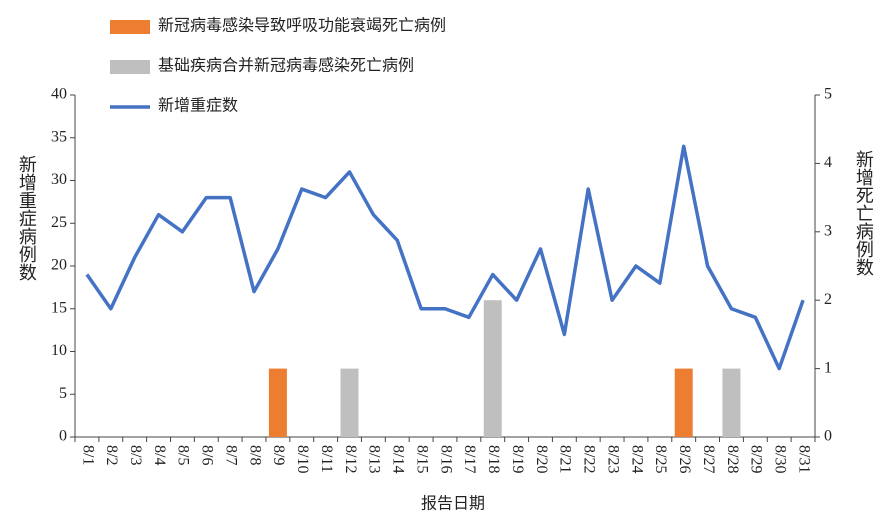  Describe the element at coordinates (660, 459) in the screenshot. I see `x-tick-label: 8/25` at that location.